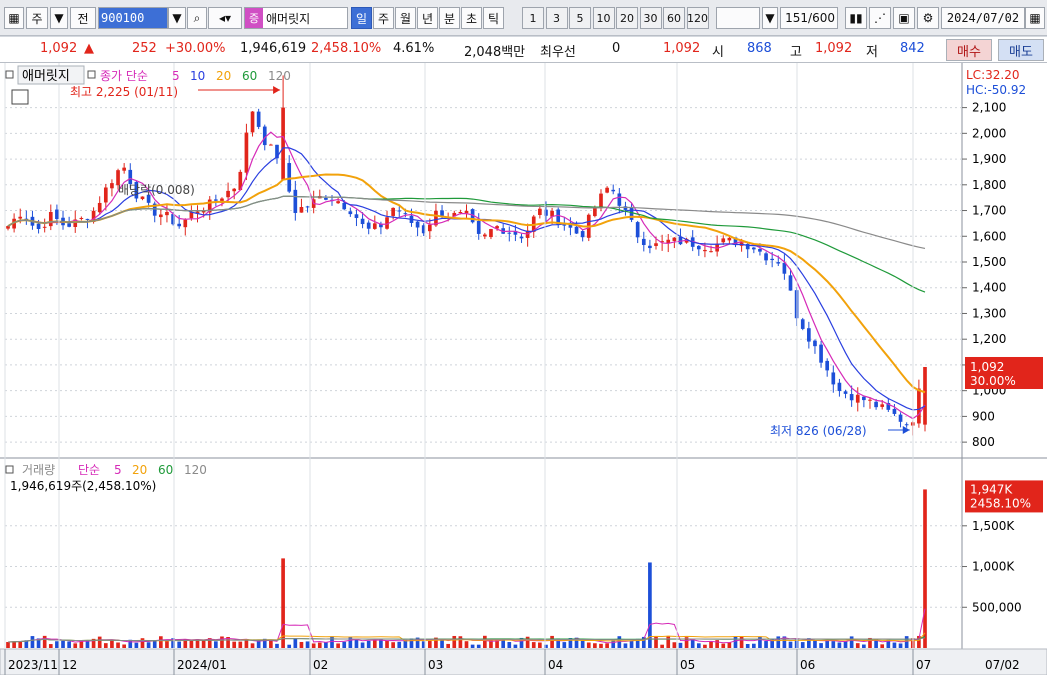 Image resolution: width=1047 pixels, height=675 pixels. What do you see at coordinates (471, 18) in the screenshot?
I see `period-초: 초` at bounding box center [471, 18].